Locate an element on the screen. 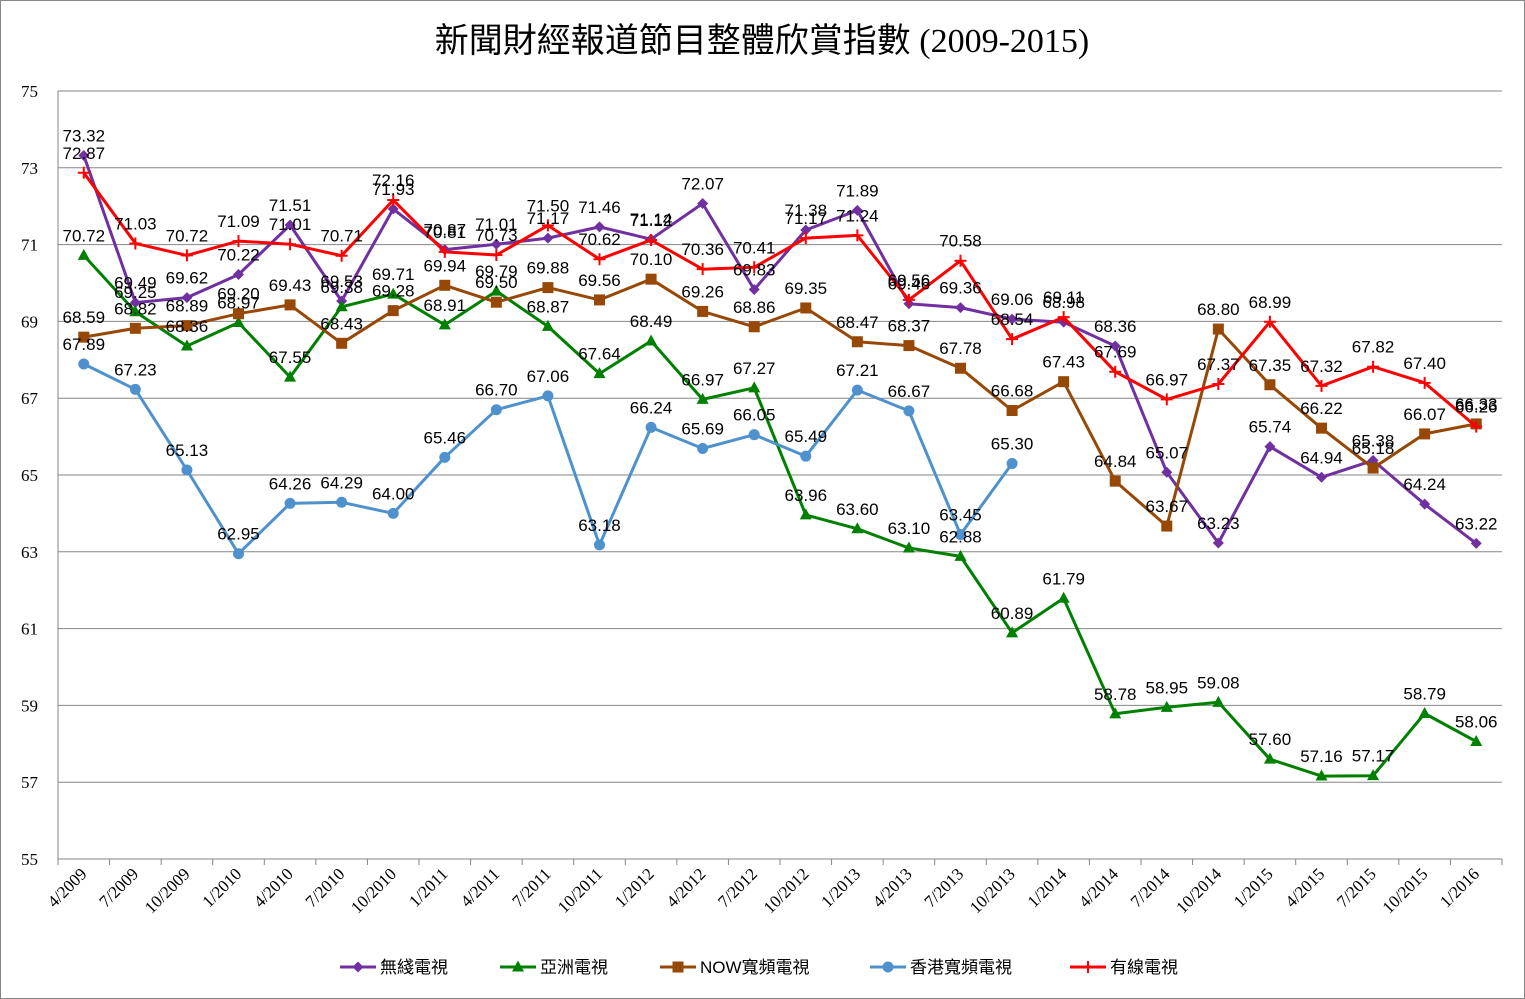  data-label: 65.46 is located at coordinates (445, 437).